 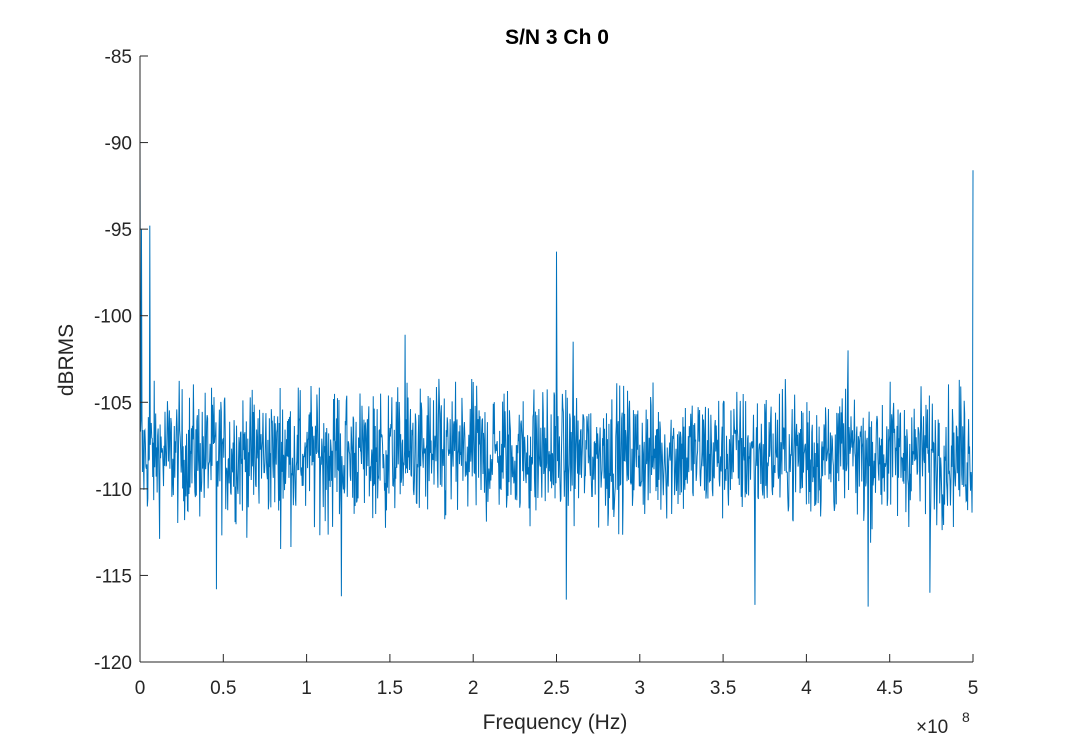 What do you see at coordinates (113, 576) in the screenshot?
I see `y-tick-label: -115` at bounding box center [113, 576].